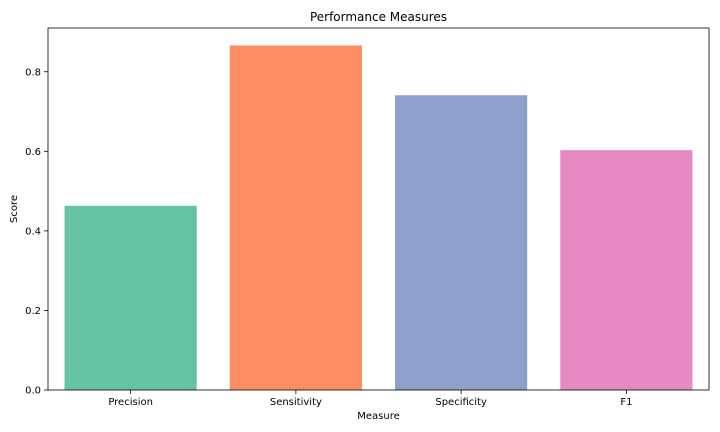 The image size is (720, 432). Describe the element at coordinates (14, 209) in the screenshot. I see `y-axis-label: Score` at that location.